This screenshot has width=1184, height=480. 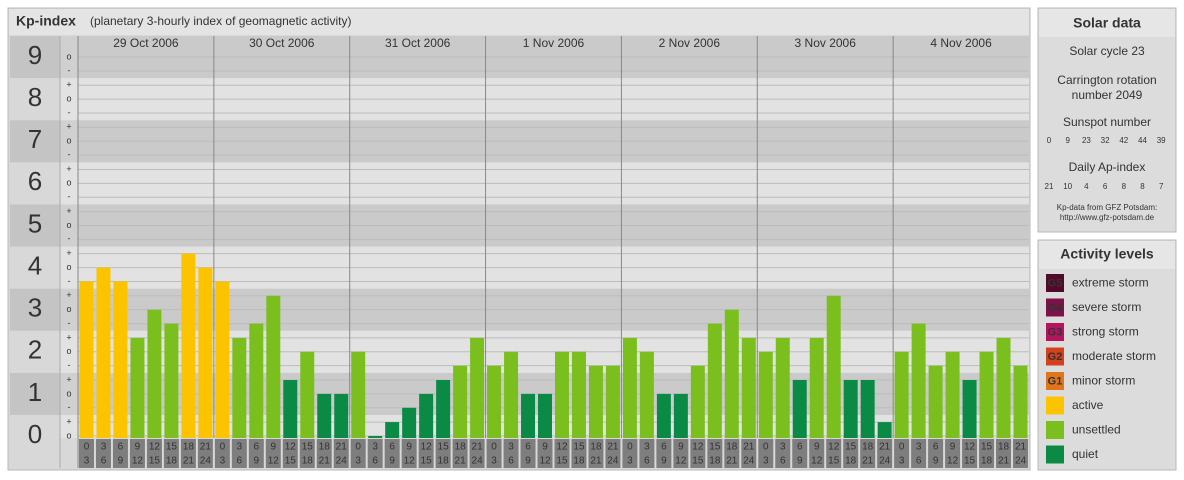 What do you see at coordinates (1067, 140) in the screenshot?
I see `sunspot-value: 9` at bounding box center [1067, 140].